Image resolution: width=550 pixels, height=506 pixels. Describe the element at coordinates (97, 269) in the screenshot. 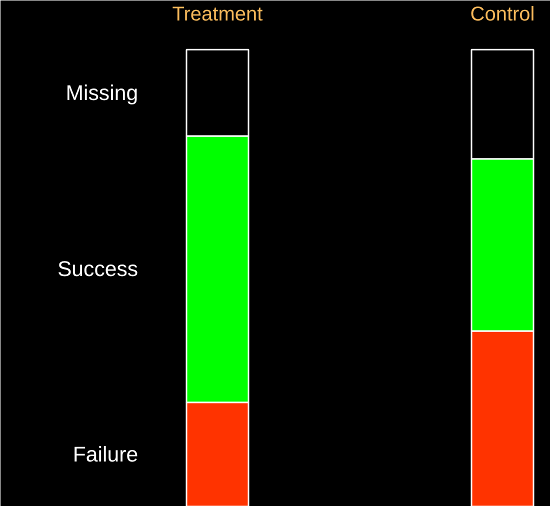

I see `text: Success` at that location.